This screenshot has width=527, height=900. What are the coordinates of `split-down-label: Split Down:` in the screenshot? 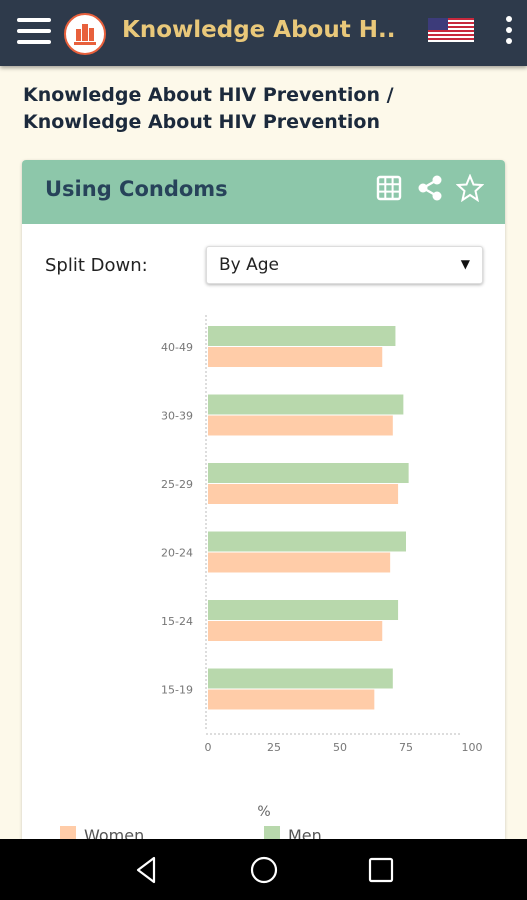 It's located at (96, 265).